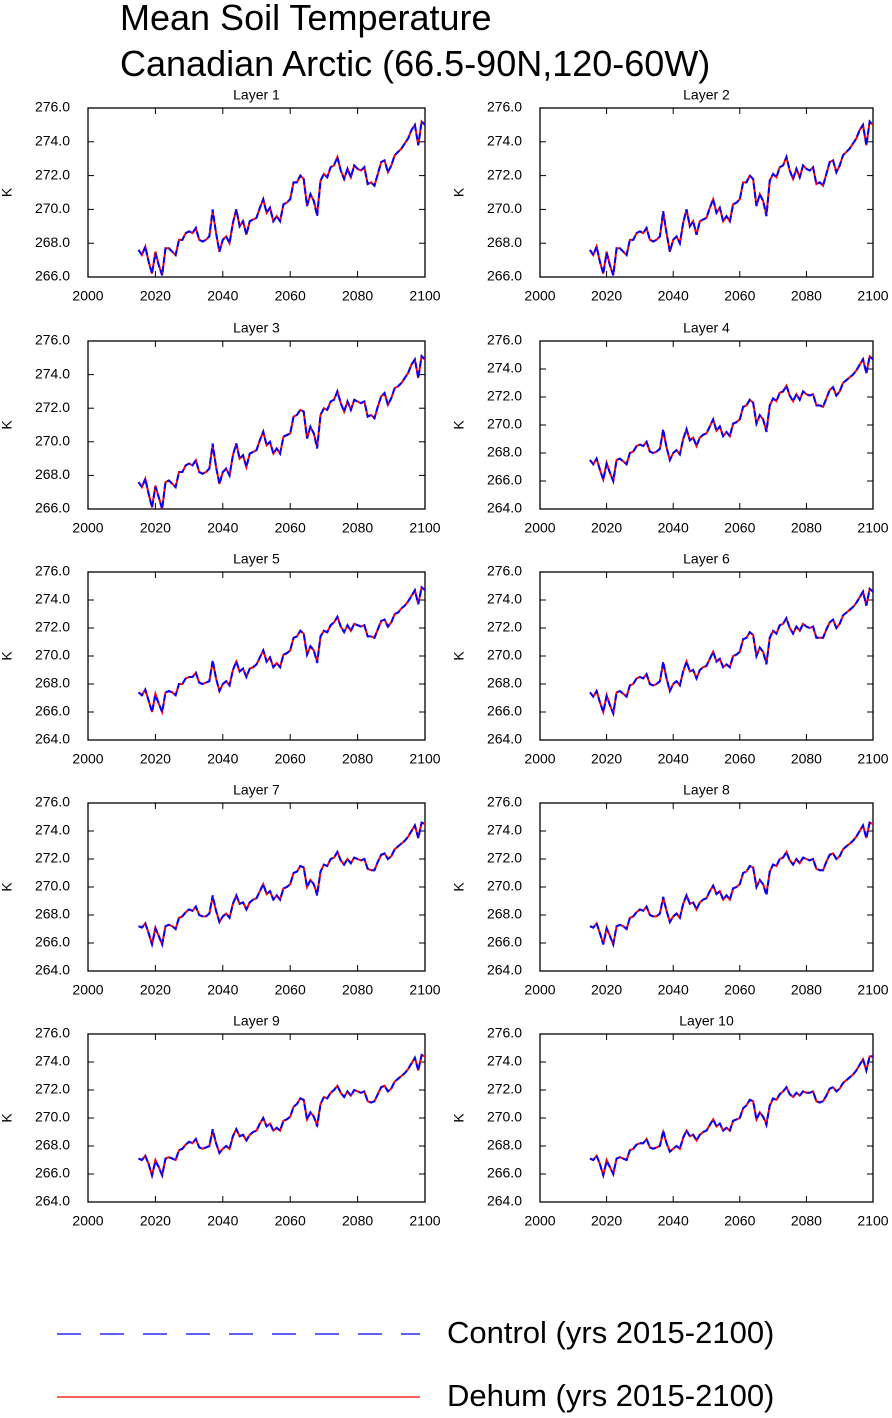  I want to click on chart-subtitle: Canadian Arctic (66.5-90N,120-60W), so click(415, 63).